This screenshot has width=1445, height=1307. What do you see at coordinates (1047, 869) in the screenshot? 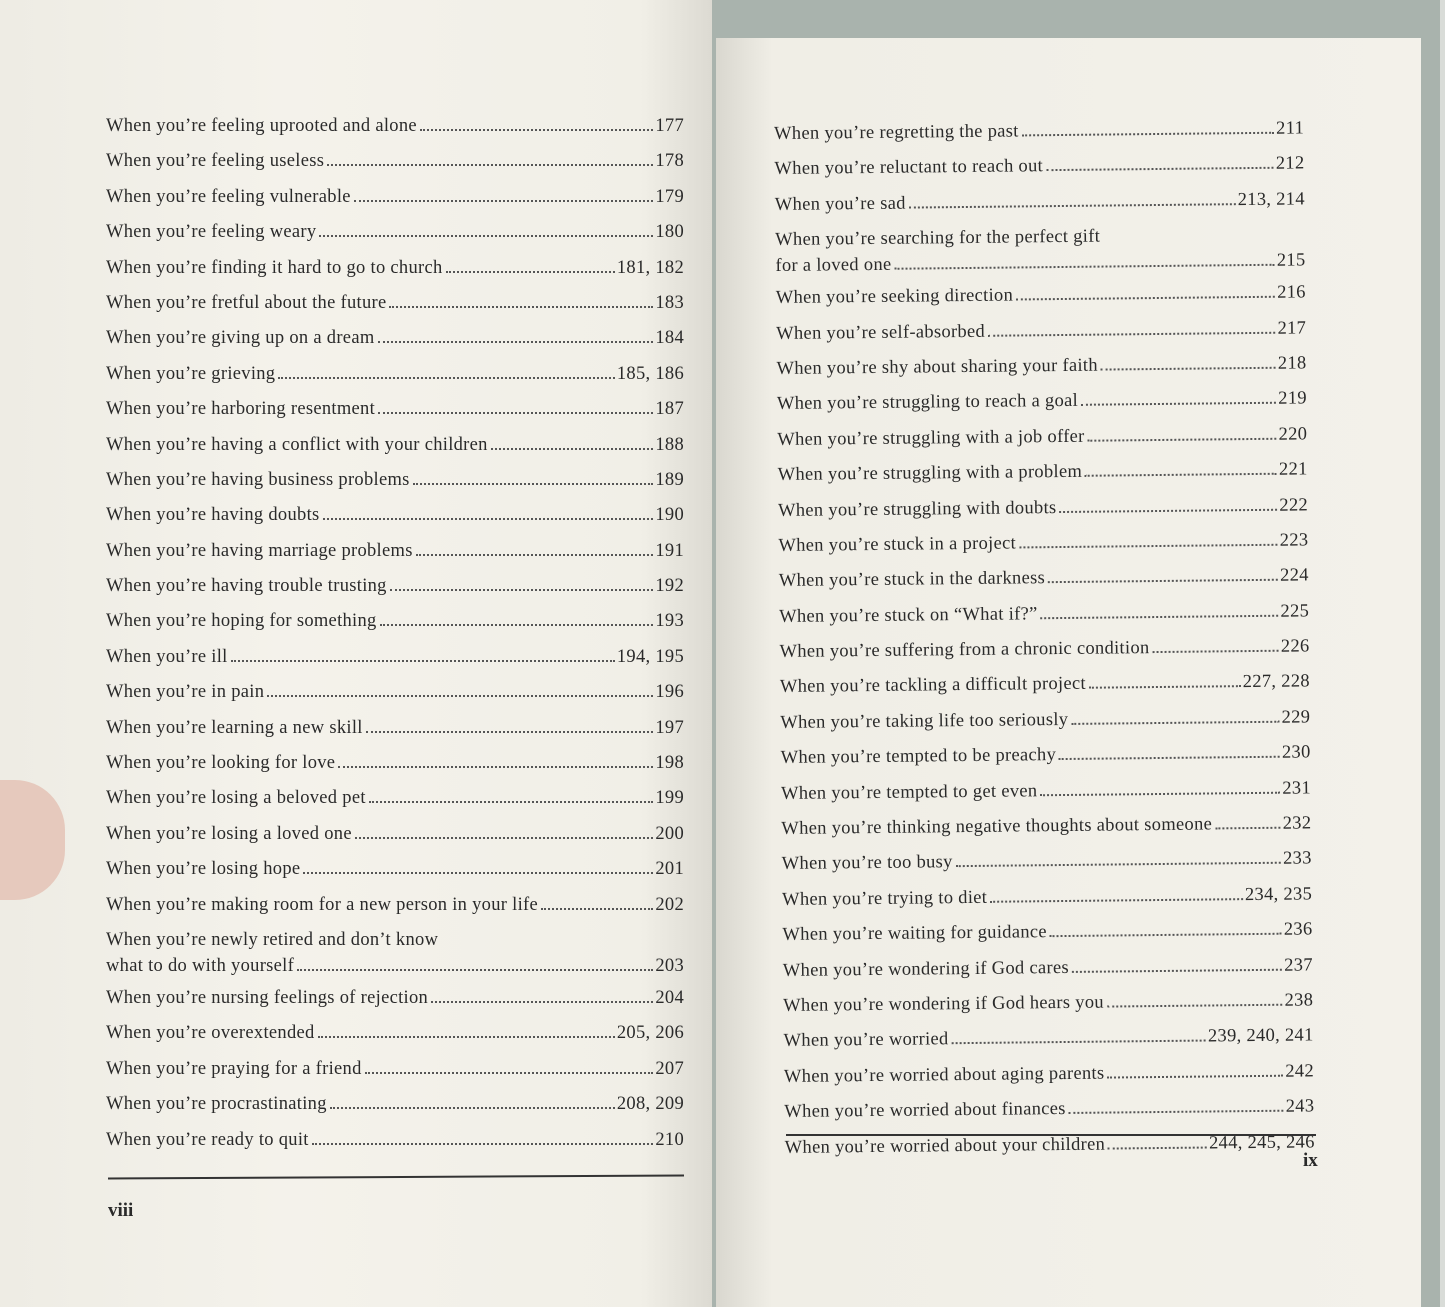
I see `toc-entry: When you’re too busy 233` at bounding box center [1047, 869].